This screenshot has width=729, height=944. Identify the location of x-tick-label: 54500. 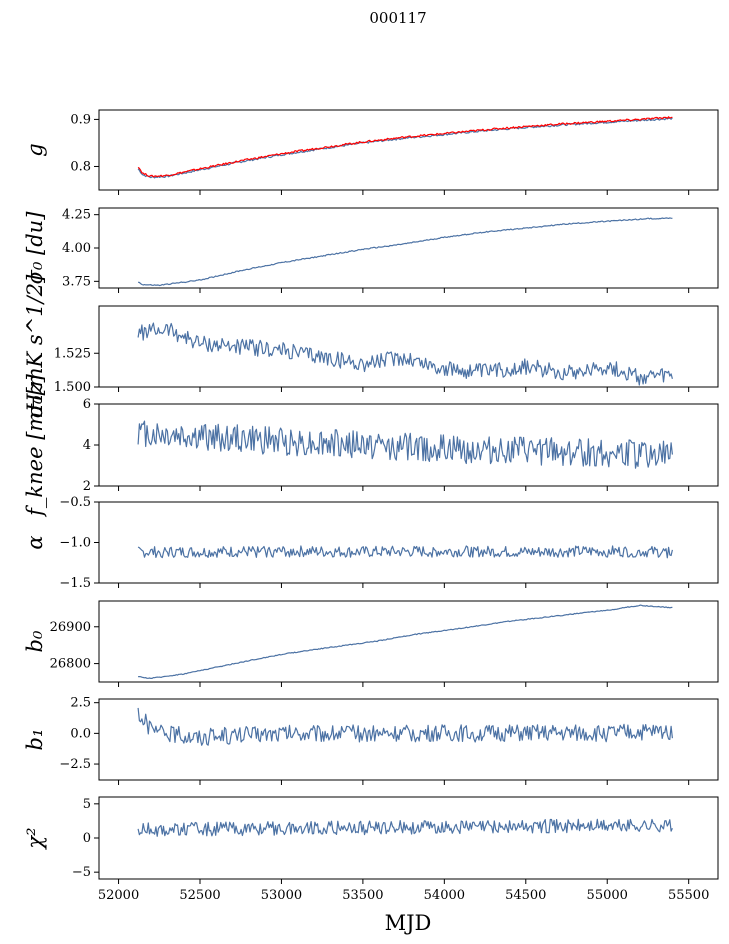
(525, 895).